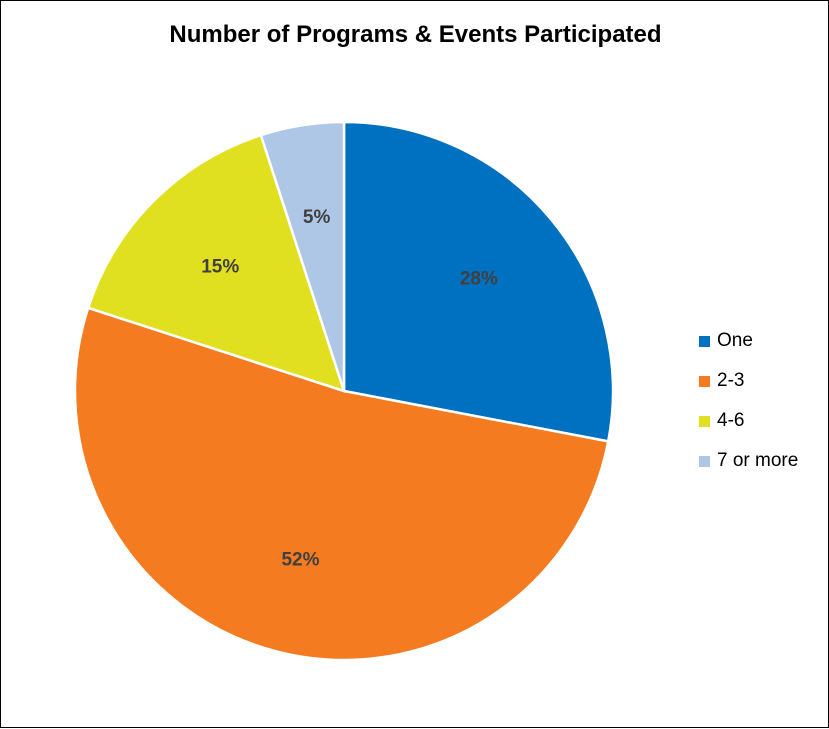 The image size is (829, 729). I want to click on data-label: 5%, so click(317, 217).